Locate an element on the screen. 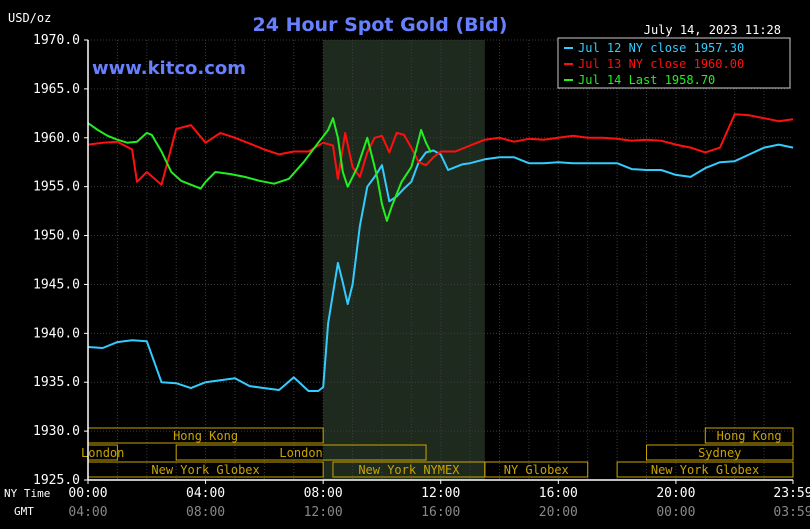 The width and height of the screenshot is (810, 529). x-tick-label-ny: 00:00 is located at coordinates (87, 493).